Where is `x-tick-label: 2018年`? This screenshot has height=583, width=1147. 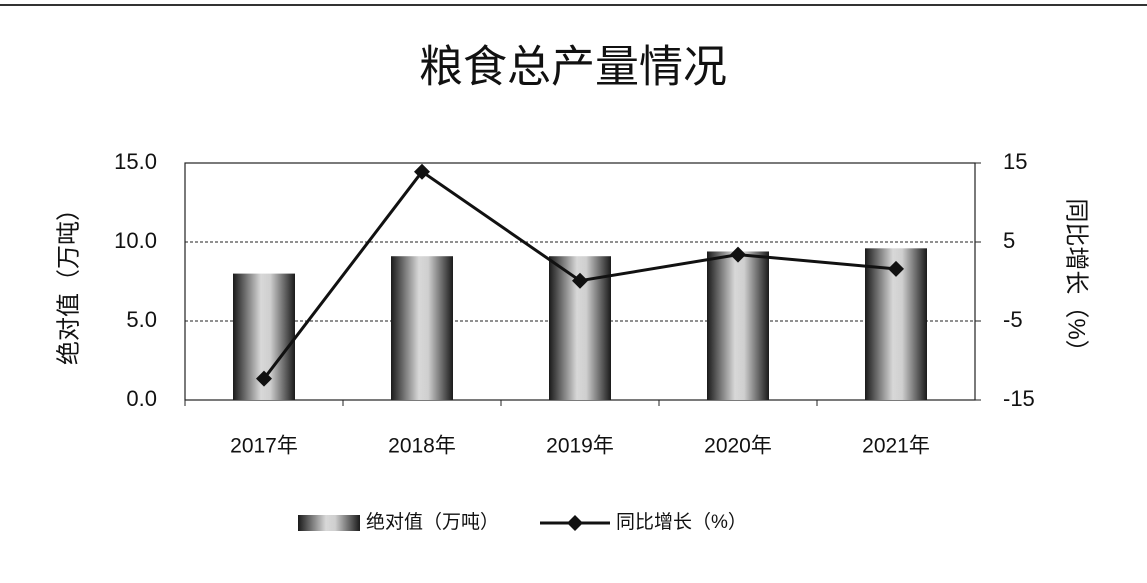
x-tick-label: 2018年 is located at coordinates (422, 446).